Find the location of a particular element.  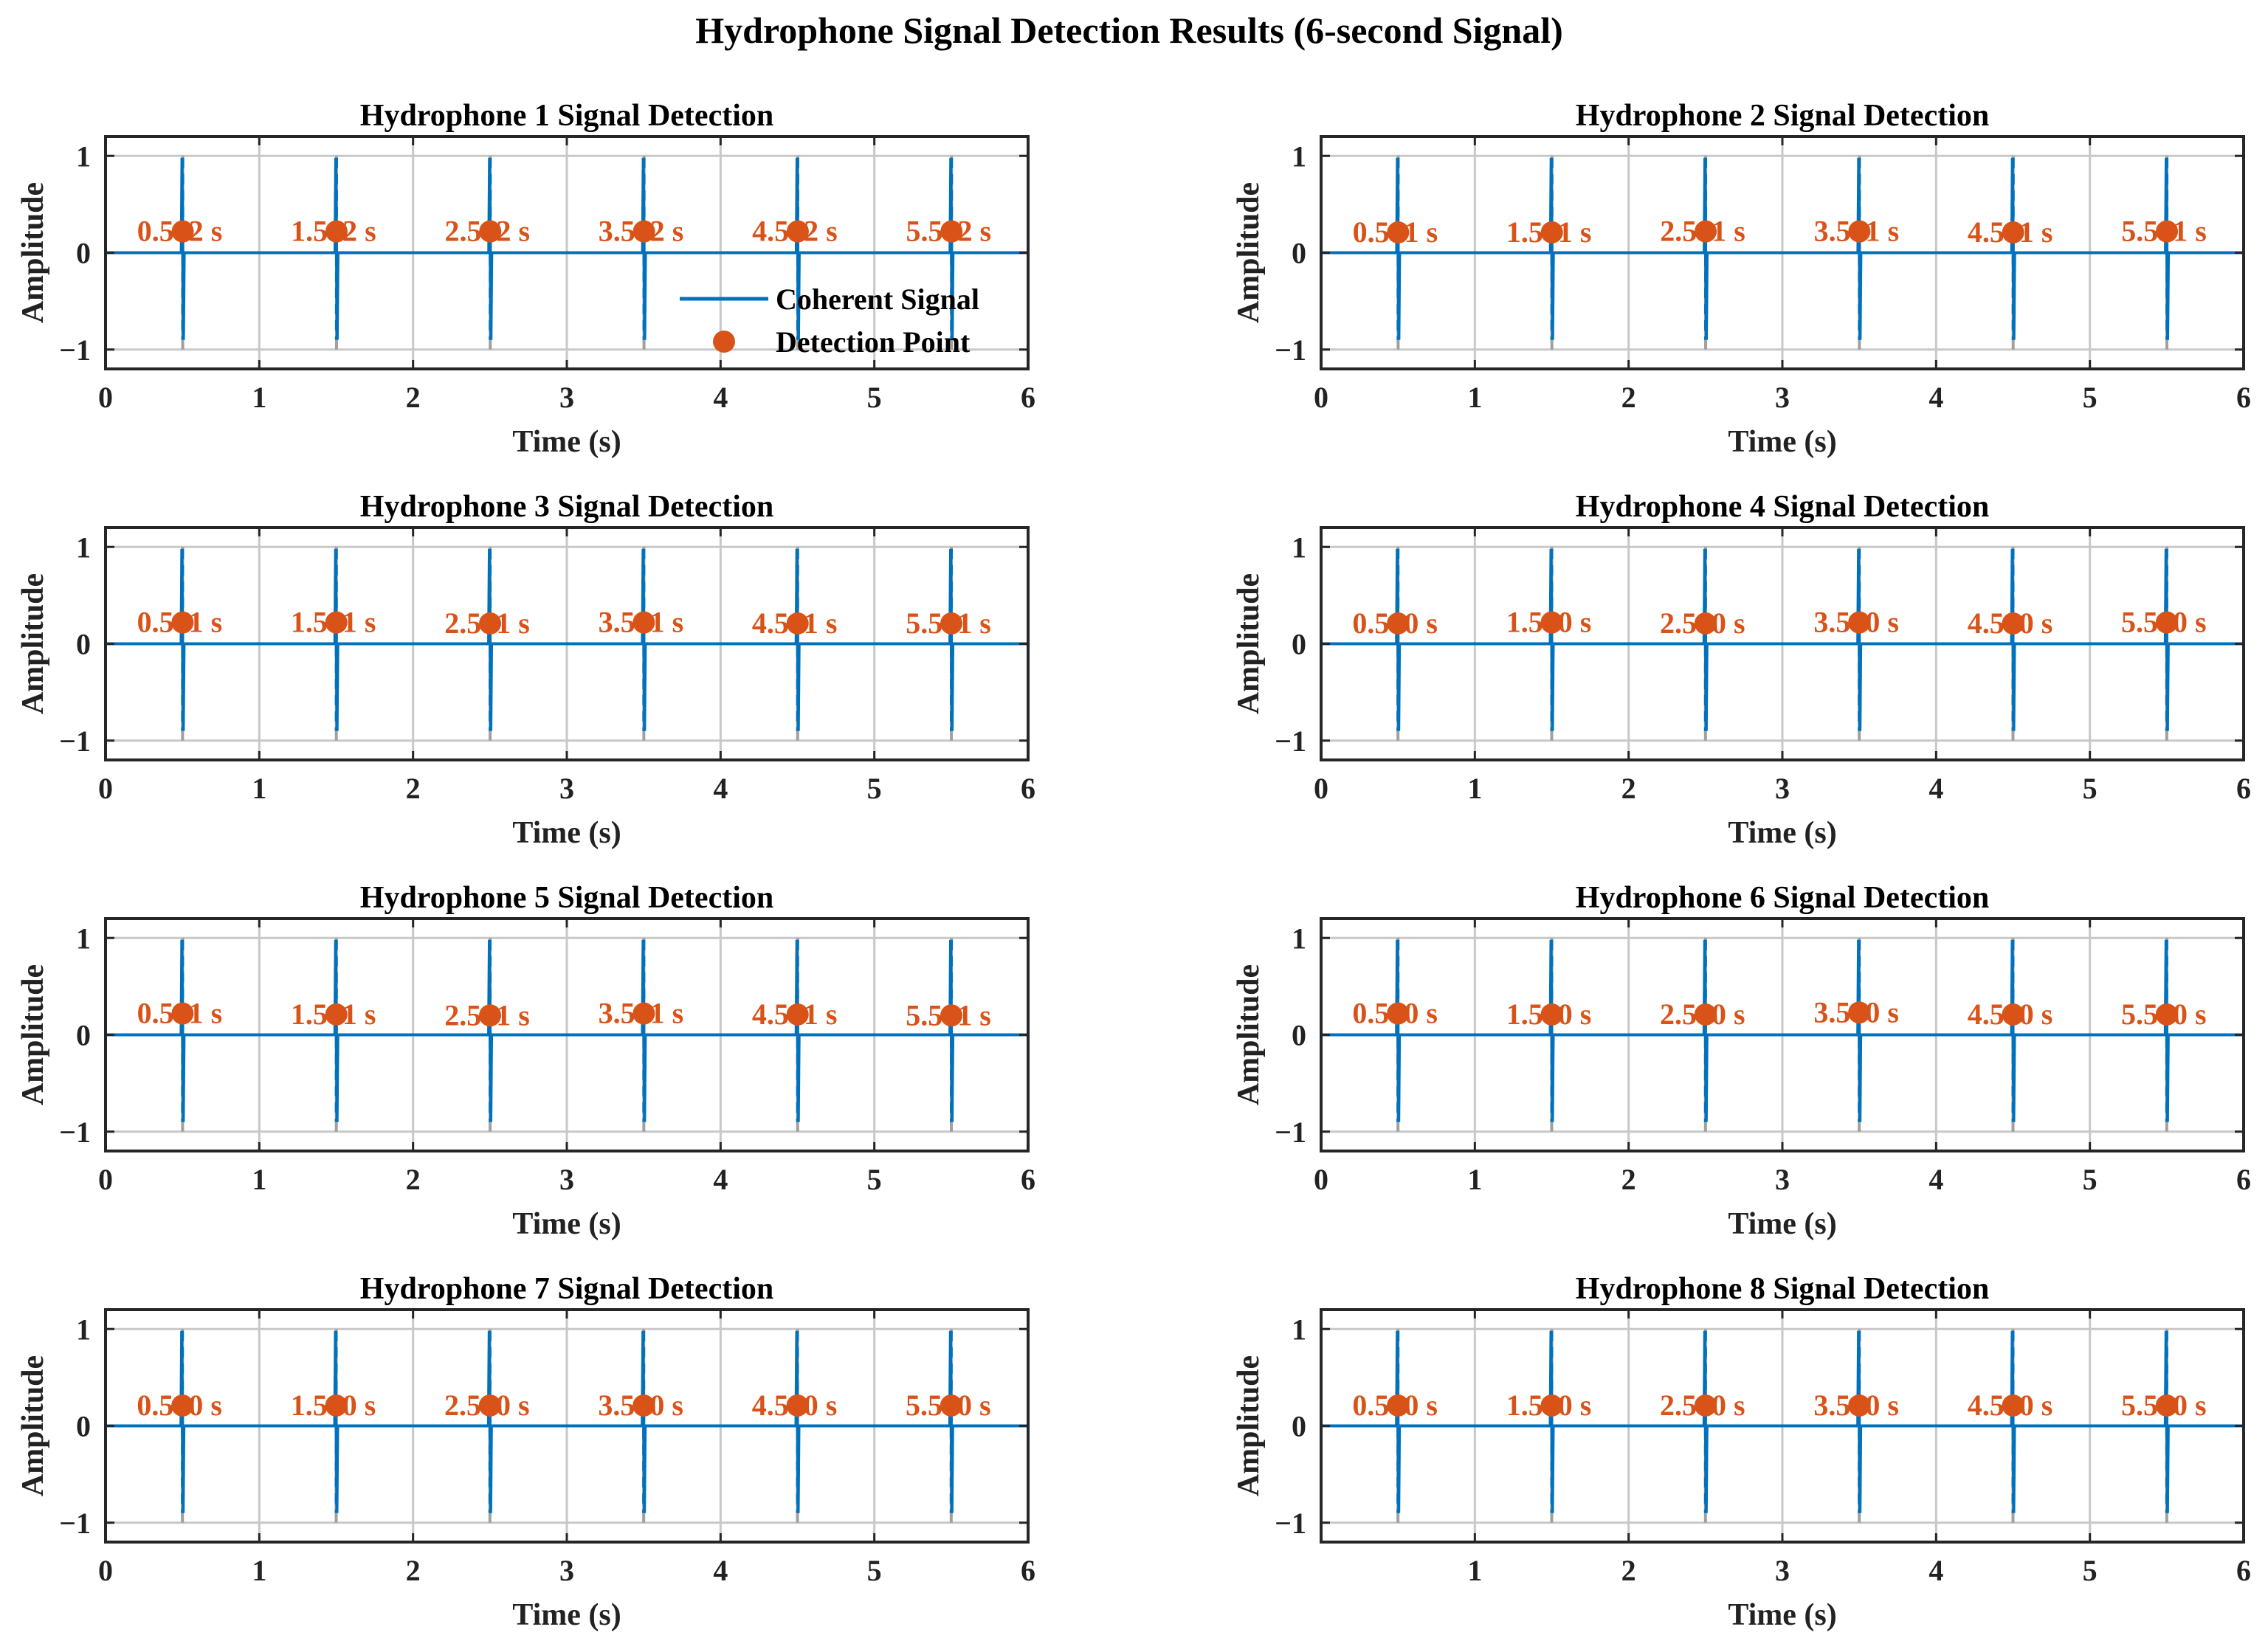

detection-label: 1.500 s is located at coordinates (1549, 623).